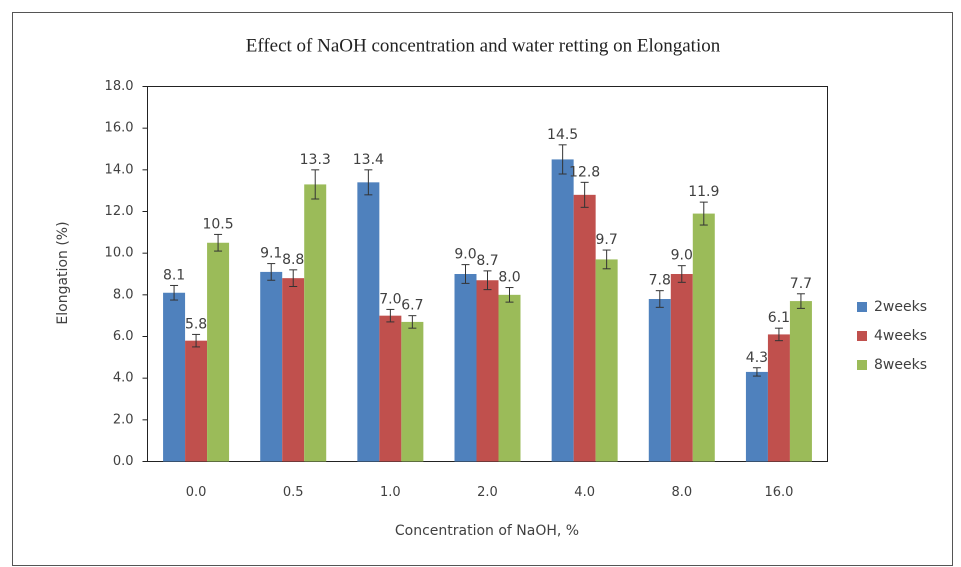  I want to click on data-label: 8.0, so click(509, 278).